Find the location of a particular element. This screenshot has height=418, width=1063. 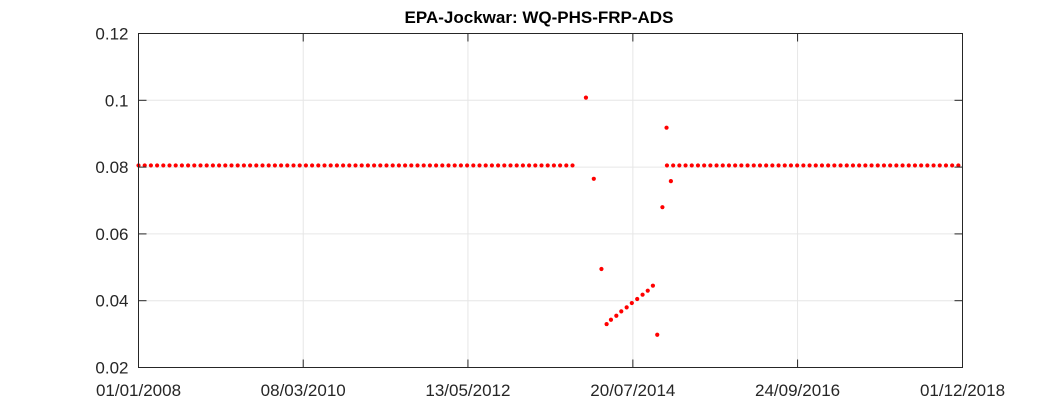

y-tick-label: 0.04 is located at coordinates (111, 301).